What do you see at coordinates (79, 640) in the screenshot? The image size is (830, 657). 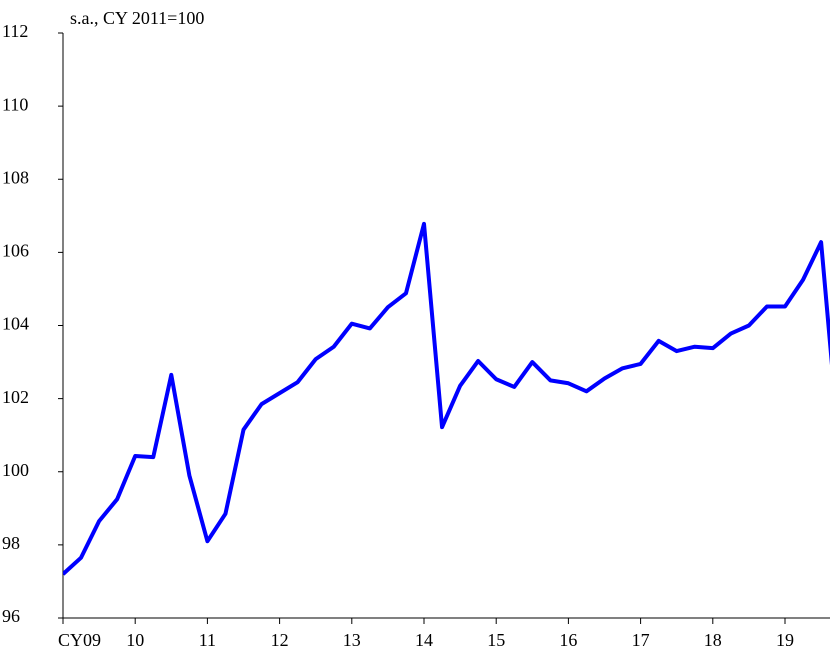 I see `x-tick-label: CY09` at bounding box center [79, 640].